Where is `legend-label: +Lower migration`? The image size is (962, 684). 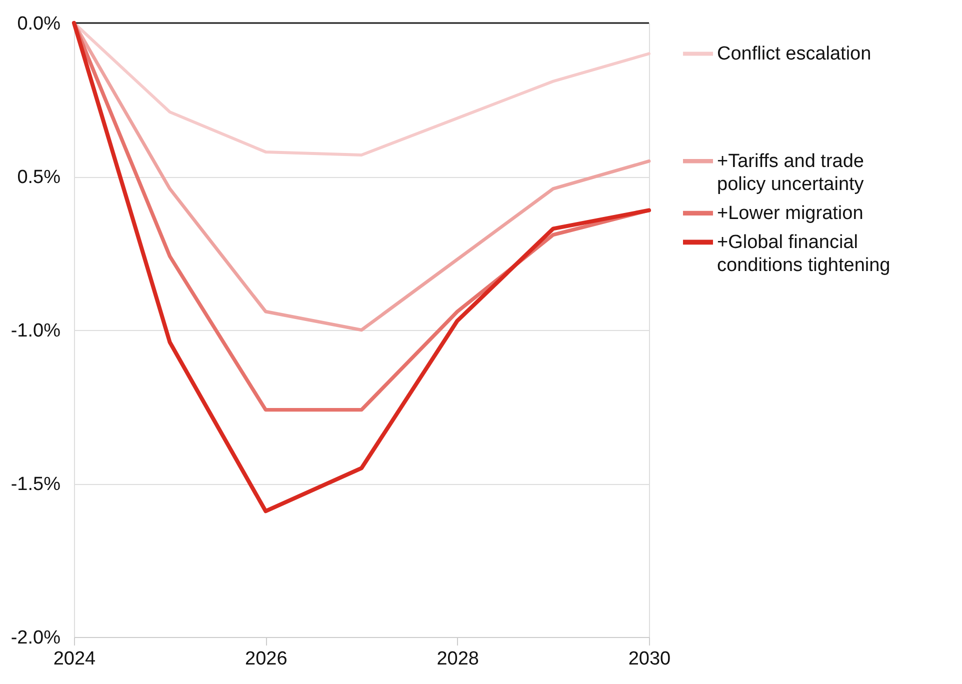
legend-label: +Lower migration is located at coordinates (790, 213).